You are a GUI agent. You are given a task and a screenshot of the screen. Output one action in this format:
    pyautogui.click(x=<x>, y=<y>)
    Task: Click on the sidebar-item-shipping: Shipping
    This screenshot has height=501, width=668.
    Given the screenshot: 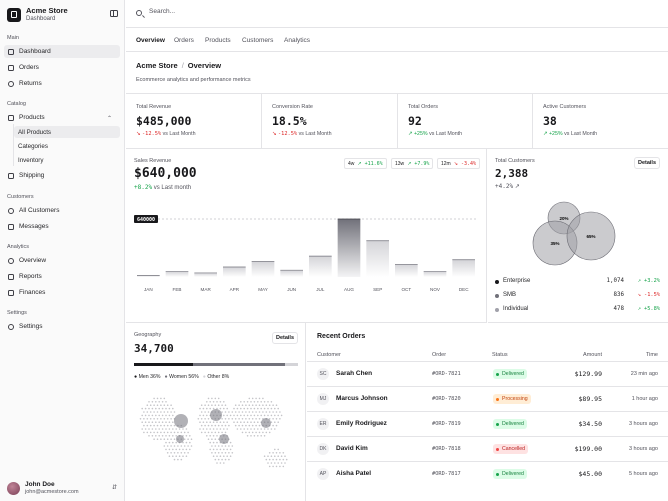 What is the action you would take?
    pyautogui.click(x=62, y=175)
    